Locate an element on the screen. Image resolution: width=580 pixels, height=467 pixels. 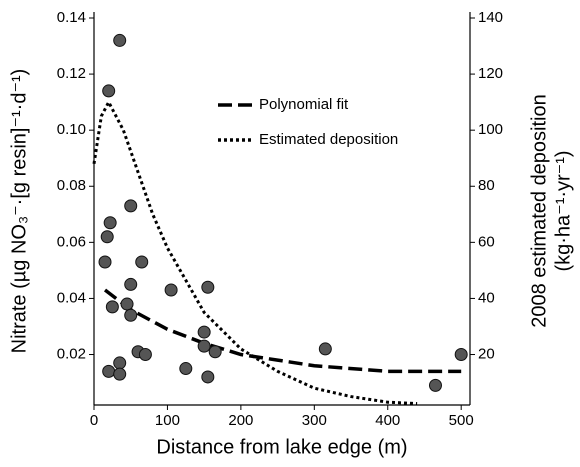
x-tick-label: 0 is located at coordinates (94, 420).